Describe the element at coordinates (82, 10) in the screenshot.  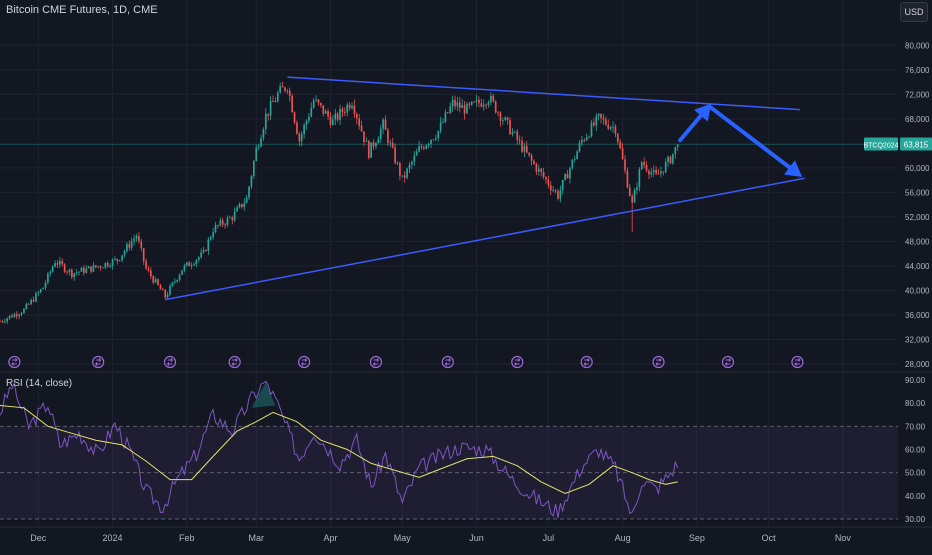
I see `symbol-title: Bitcoin CME Futures, 1D, CME` at that location.